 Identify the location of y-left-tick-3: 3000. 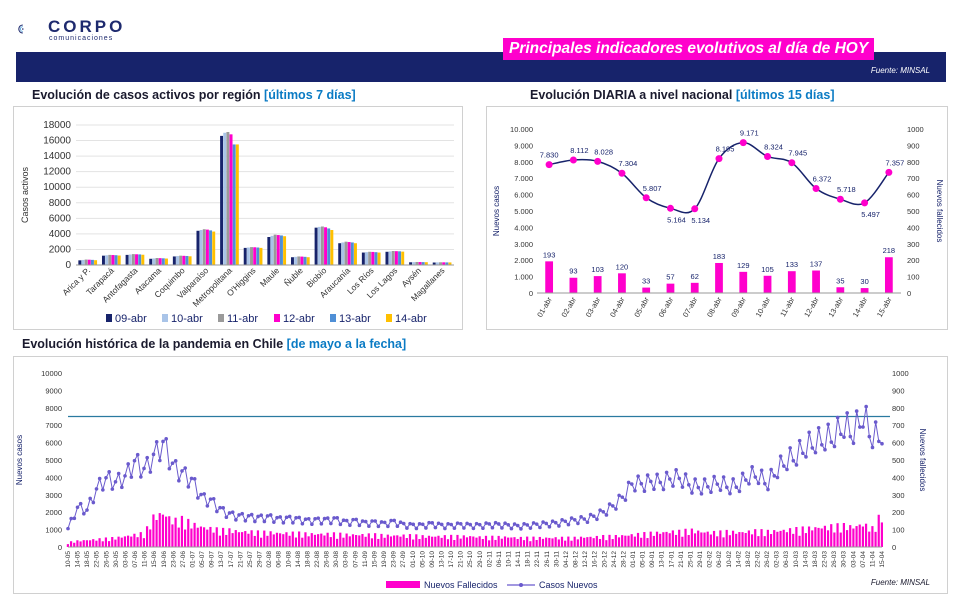
(53, 495).